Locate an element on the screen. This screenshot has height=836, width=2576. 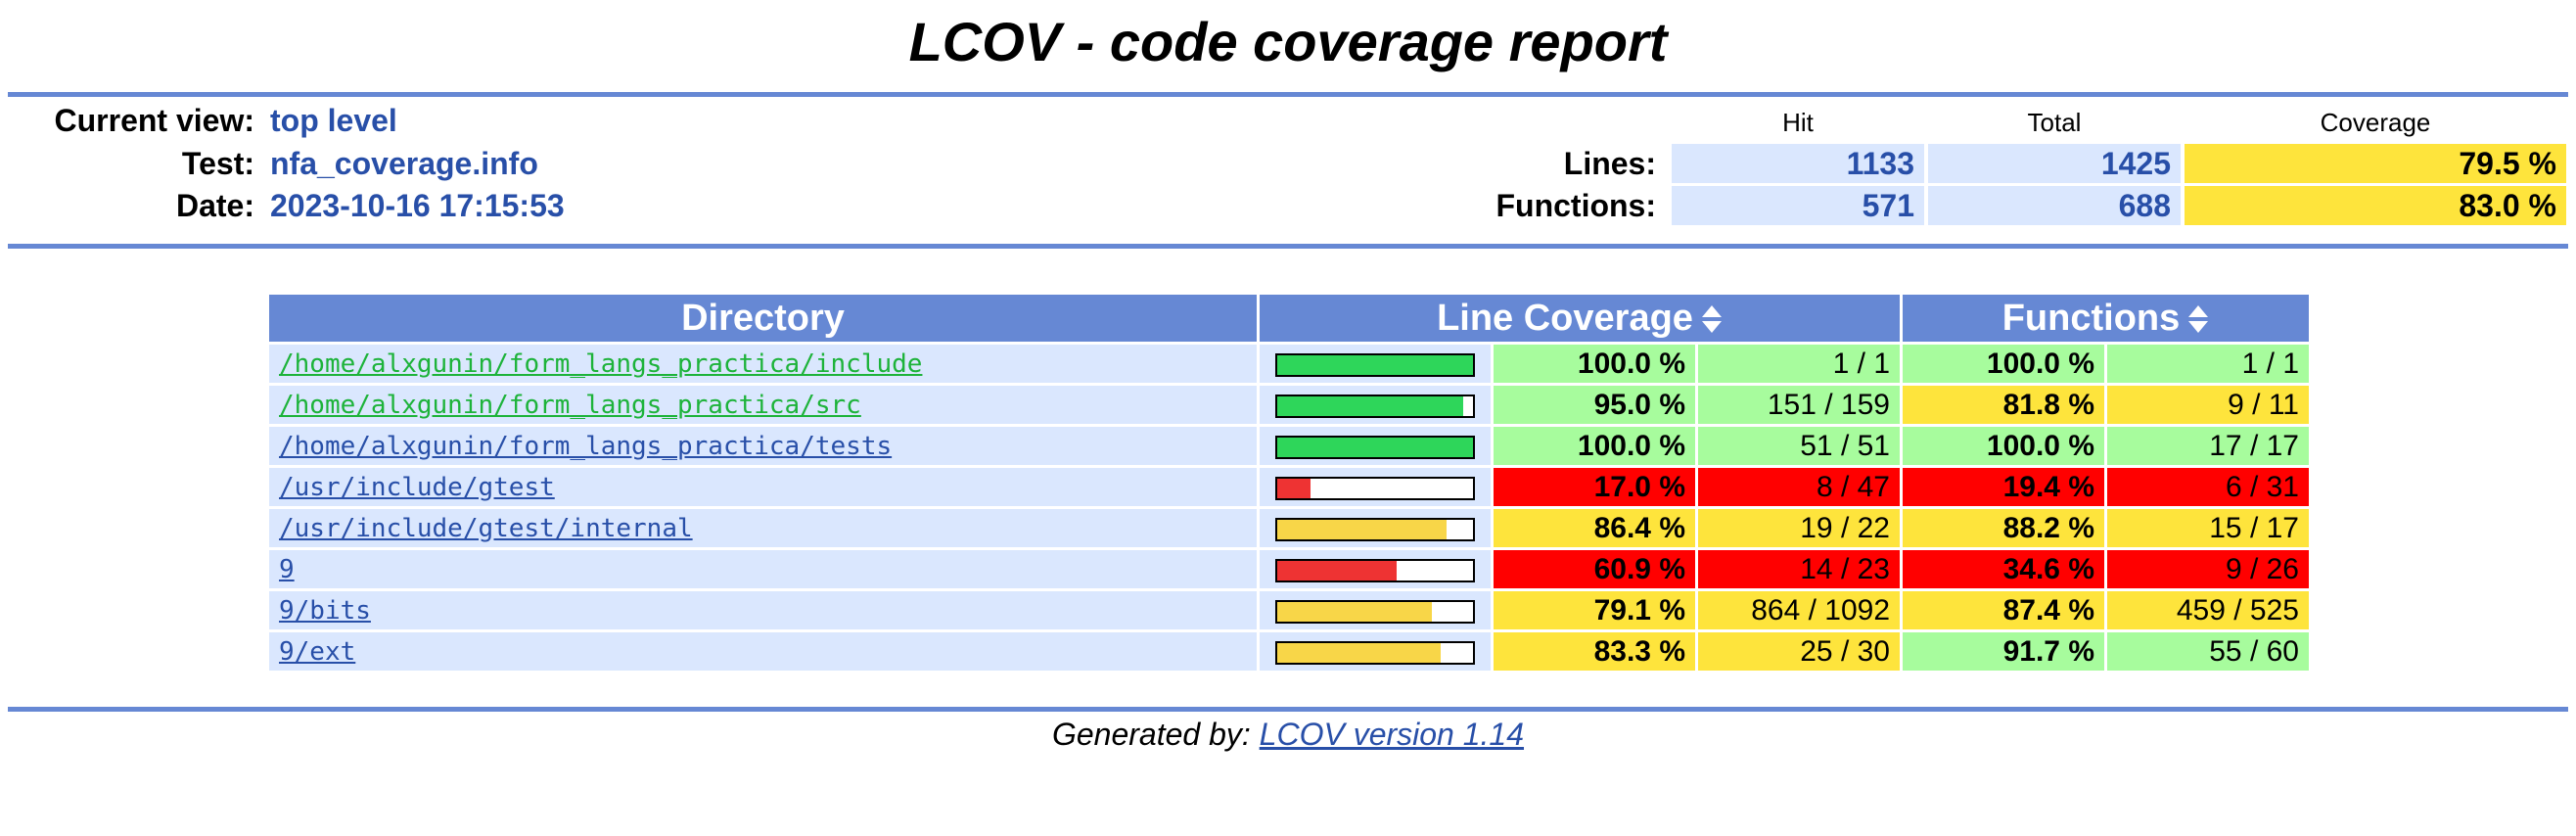
directory-link: /usr/include/gtest/internal is located at coordinates (486, 528).